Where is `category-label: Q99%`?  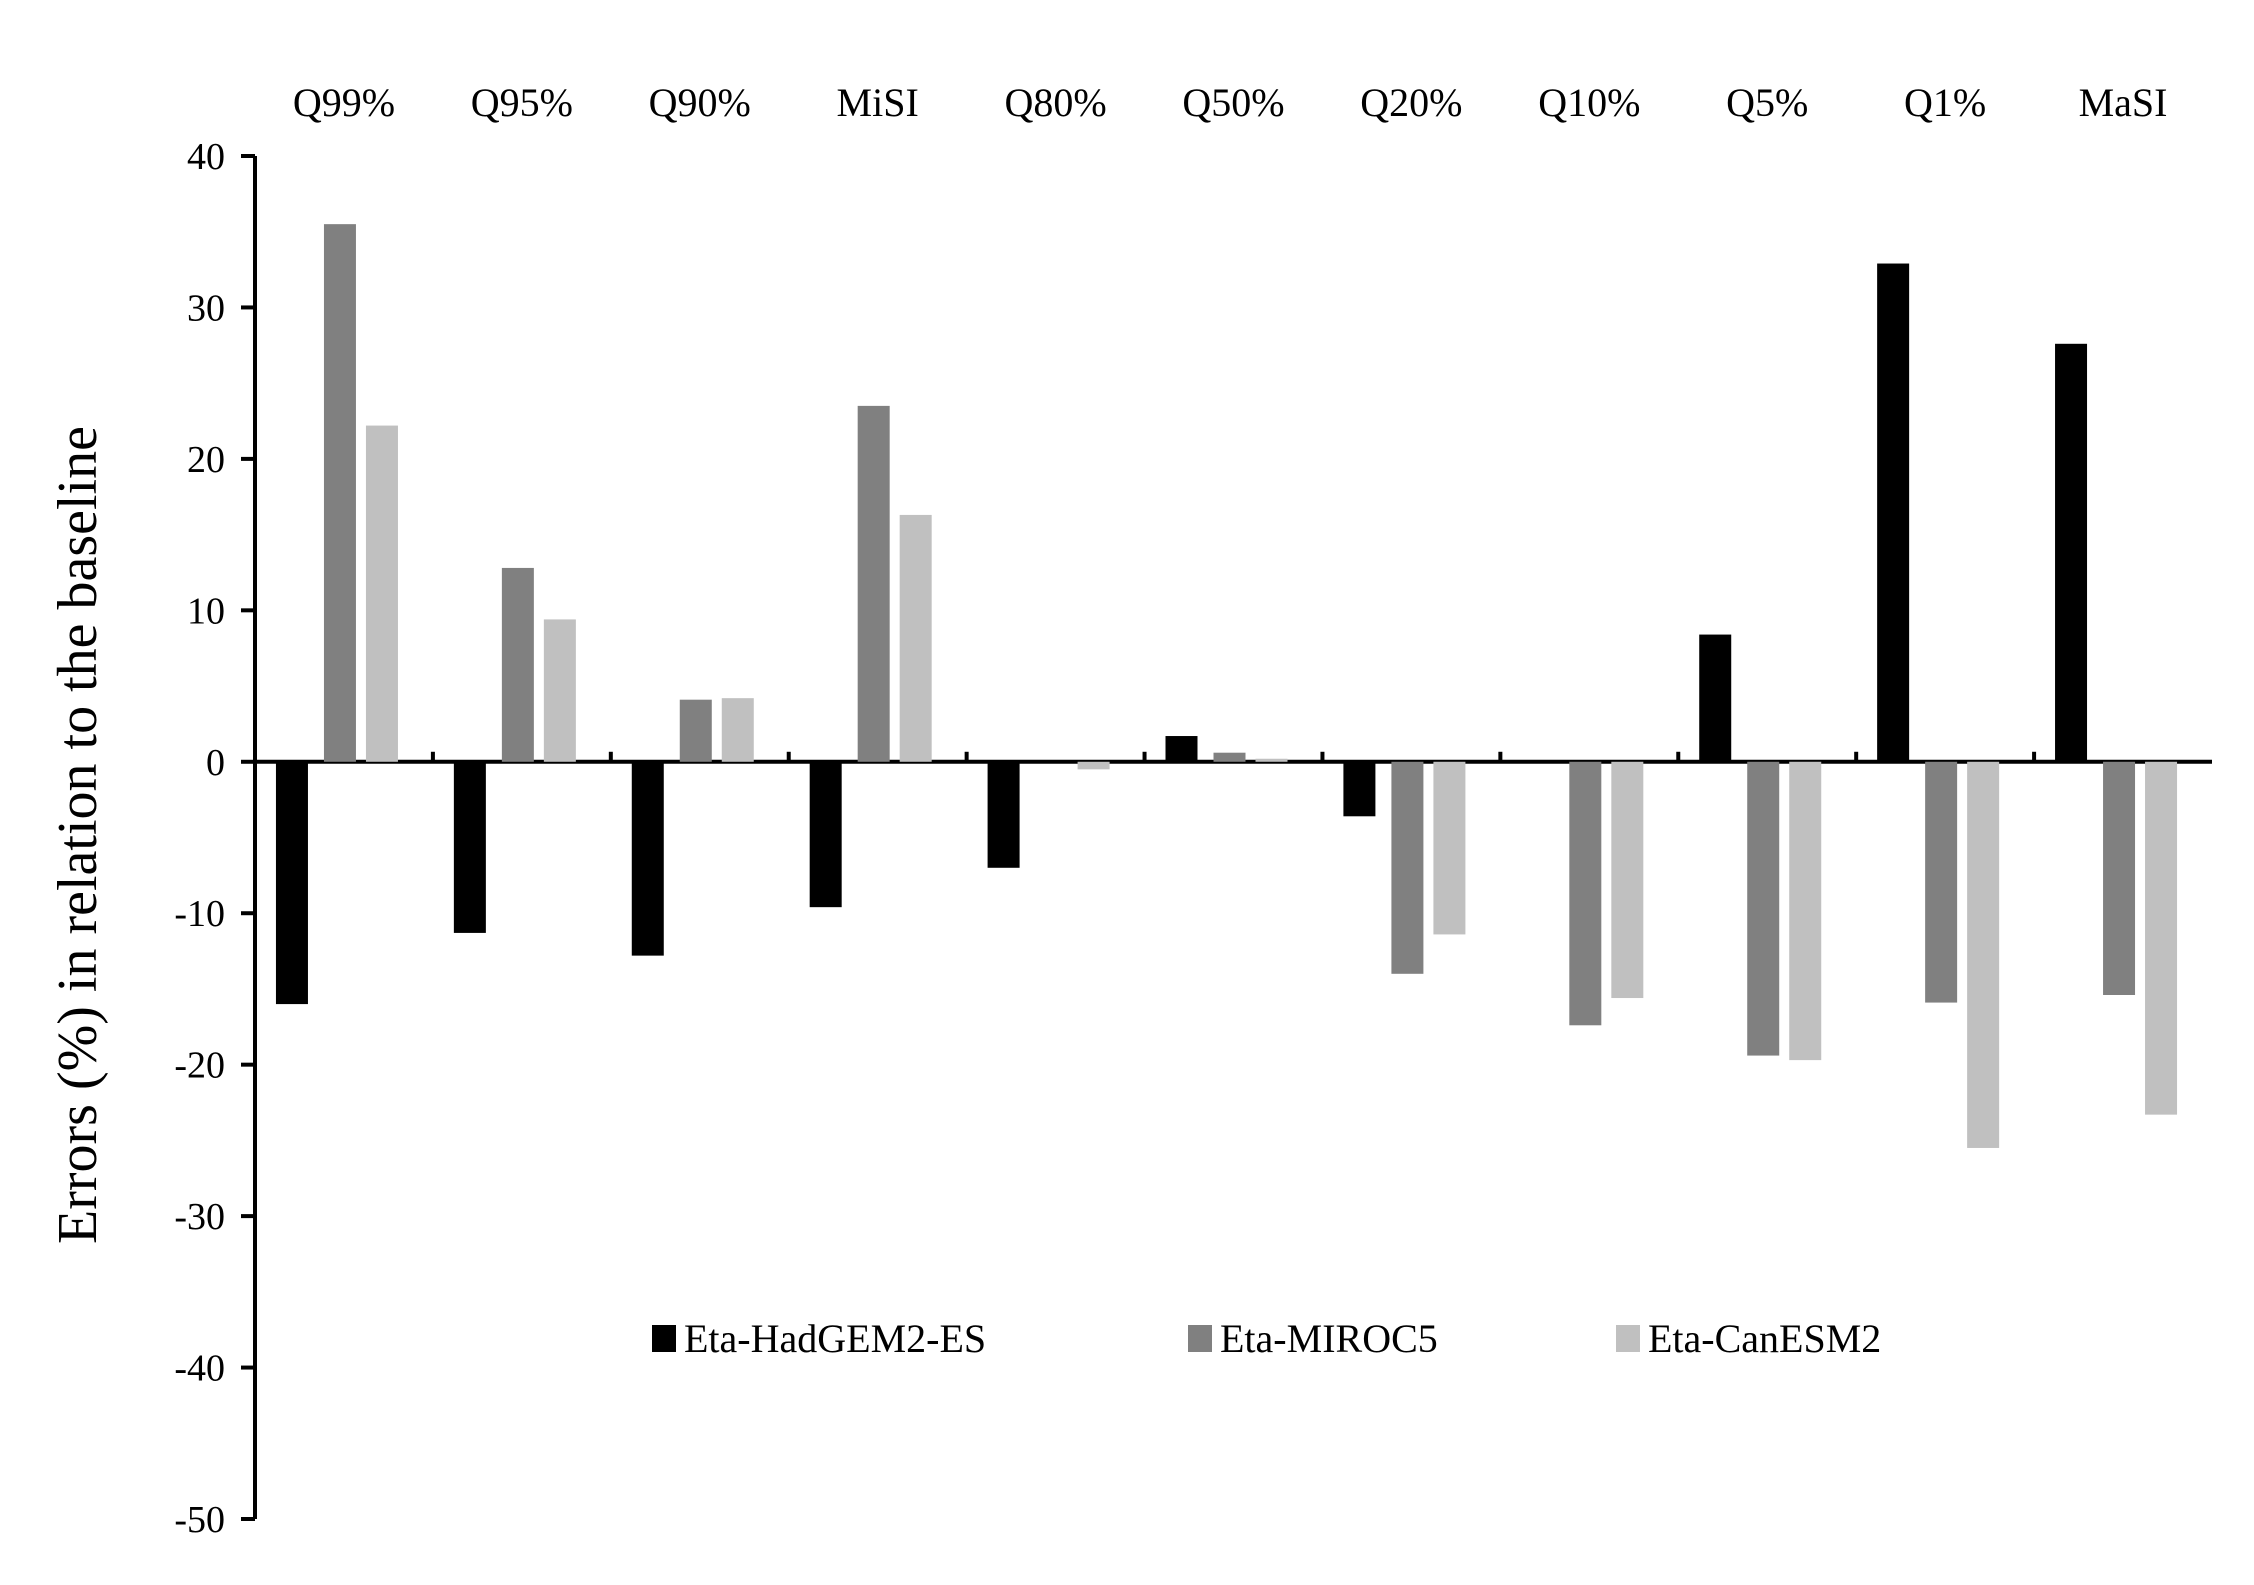
category-label: Q99% is located at coordinates (344, 102).